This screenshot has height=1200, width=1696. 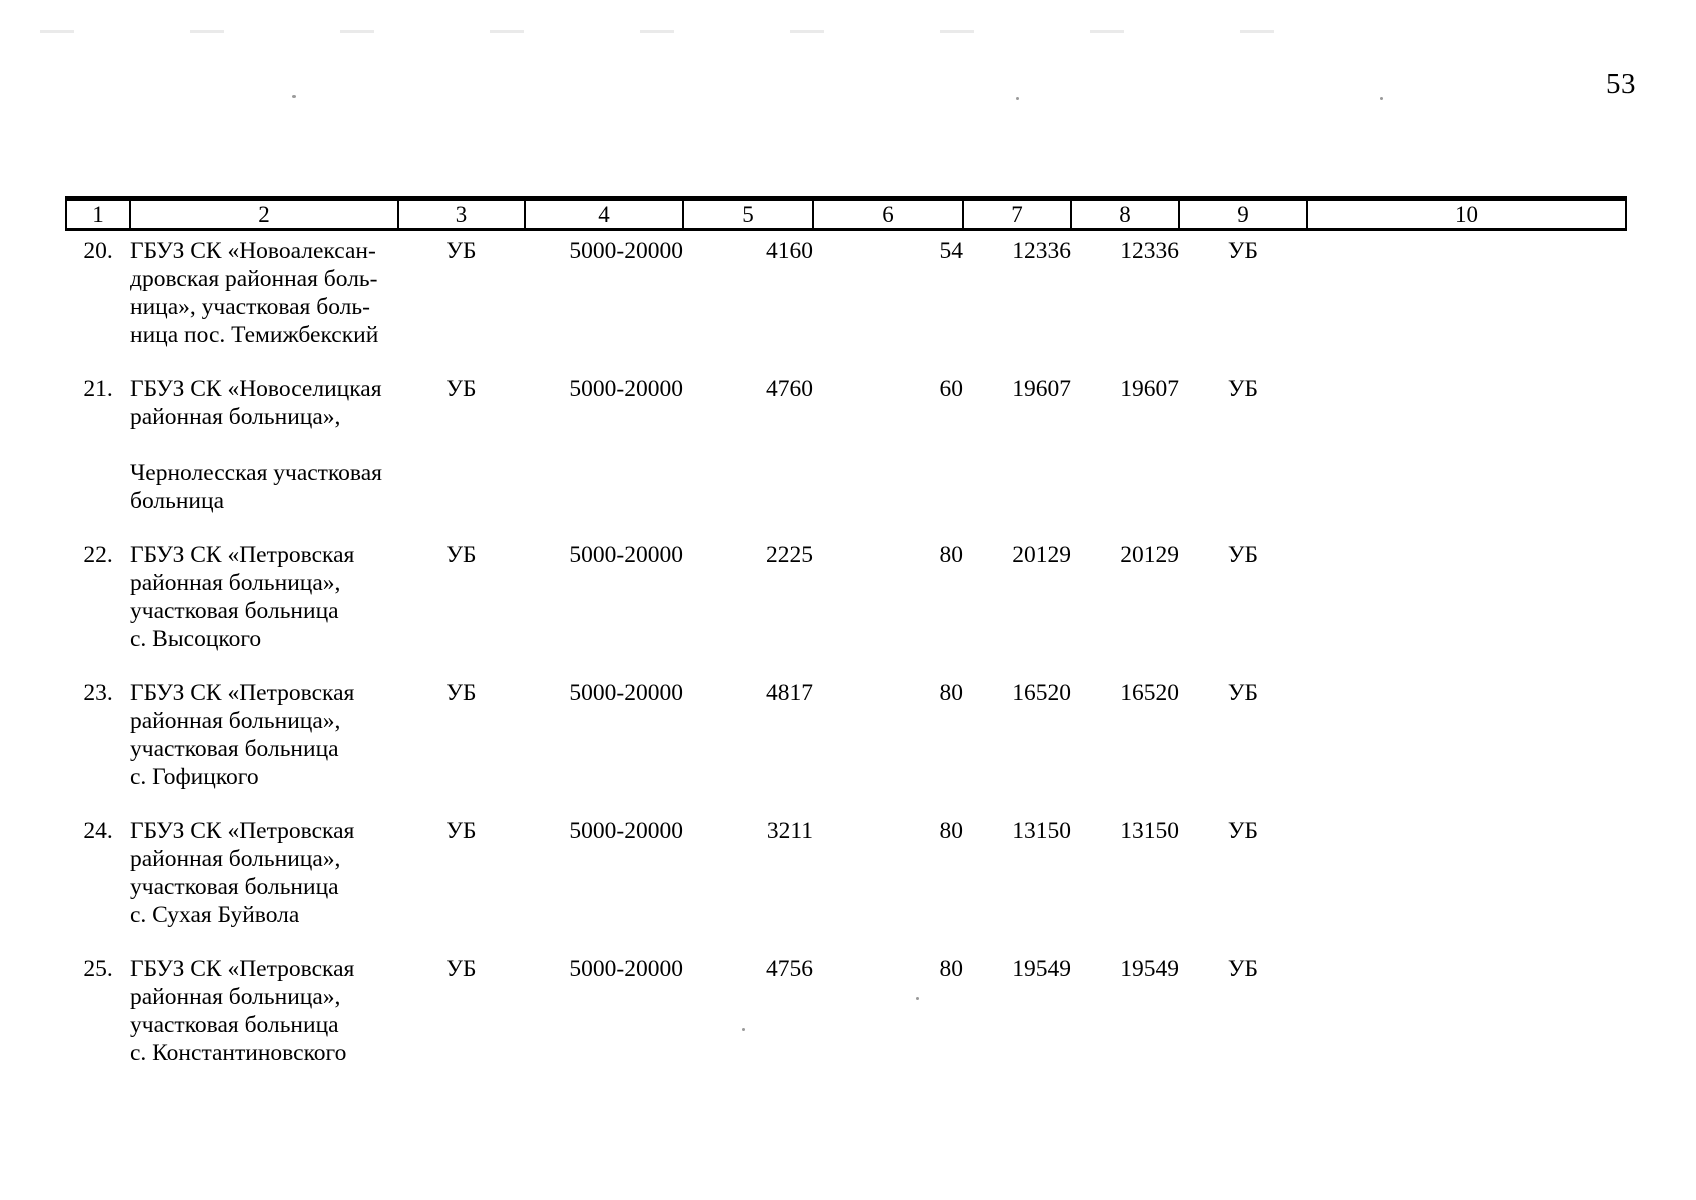 I want to click on row-number-cell: 24., so click(x=98, y=831).